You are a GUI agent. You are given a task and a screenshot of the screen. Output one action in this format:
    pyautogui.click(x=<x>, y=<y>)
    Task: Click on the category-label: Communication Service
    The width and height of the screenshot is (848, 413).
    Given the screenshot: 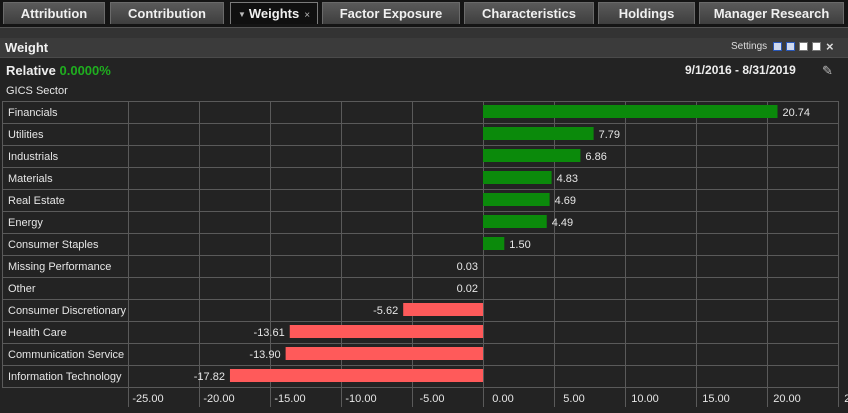 What is the action you would take?
    pyautogui.click(x=66, y=355)
    